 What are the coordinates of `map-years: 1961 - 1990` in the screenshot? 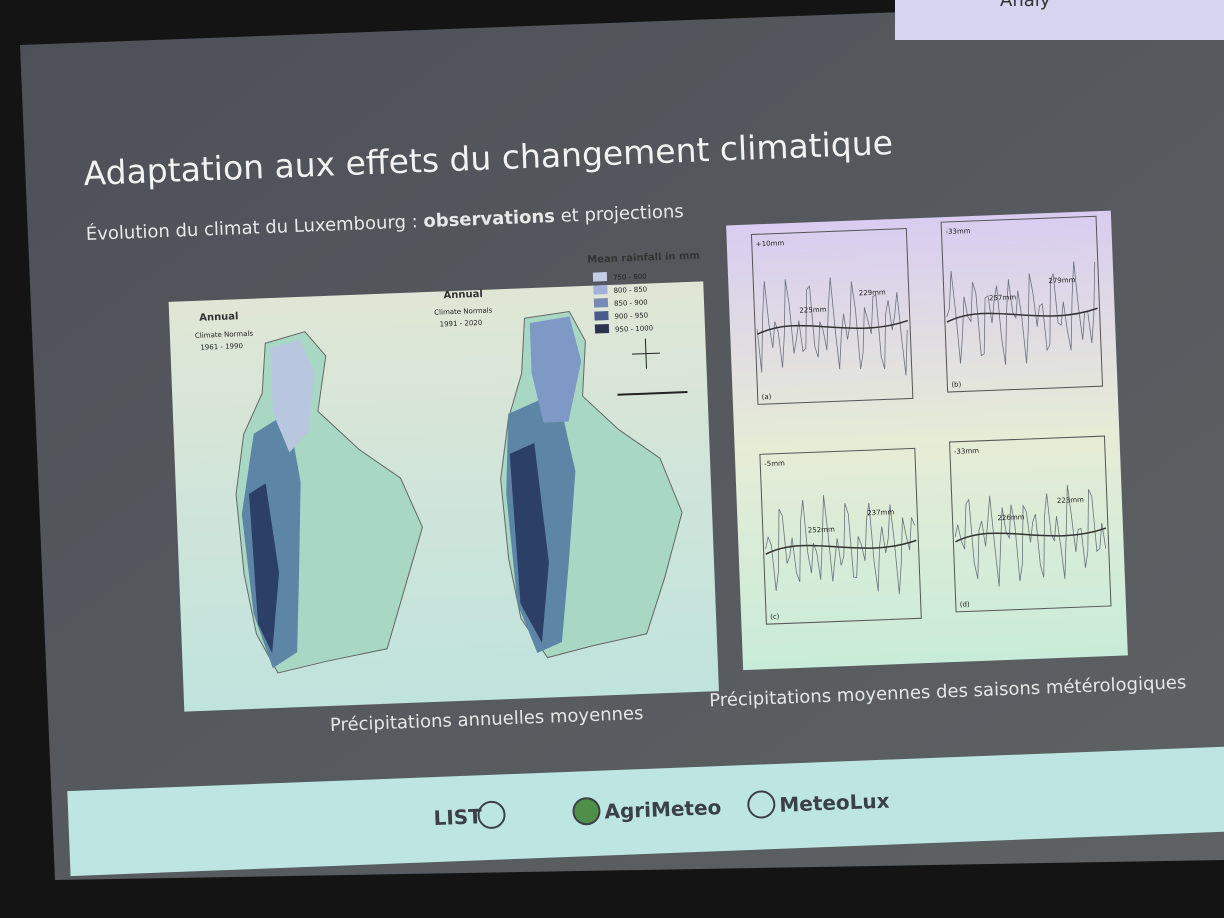 It's located at (221, 347).